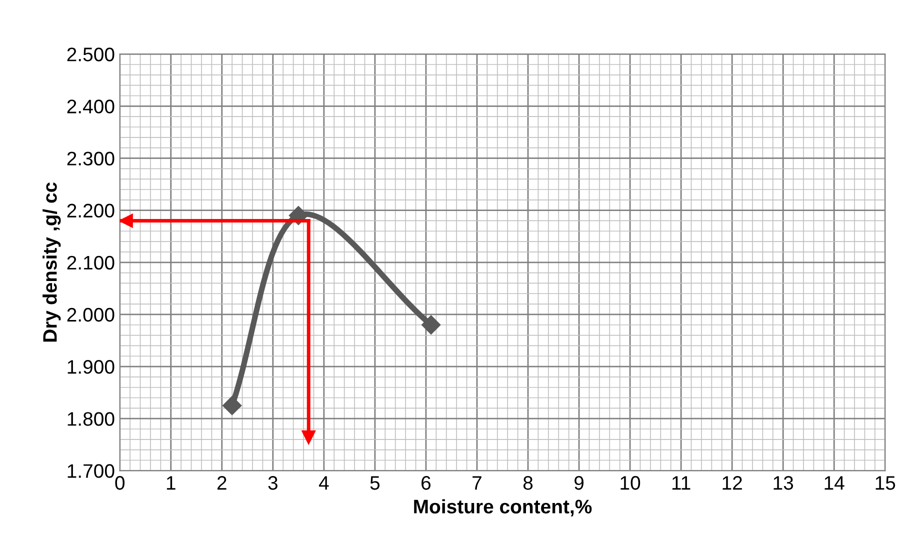  What do you see at coordinates (171, 483) in the screenshot?
I see `x-tick-label: 1` at bounding box center [171, 483].